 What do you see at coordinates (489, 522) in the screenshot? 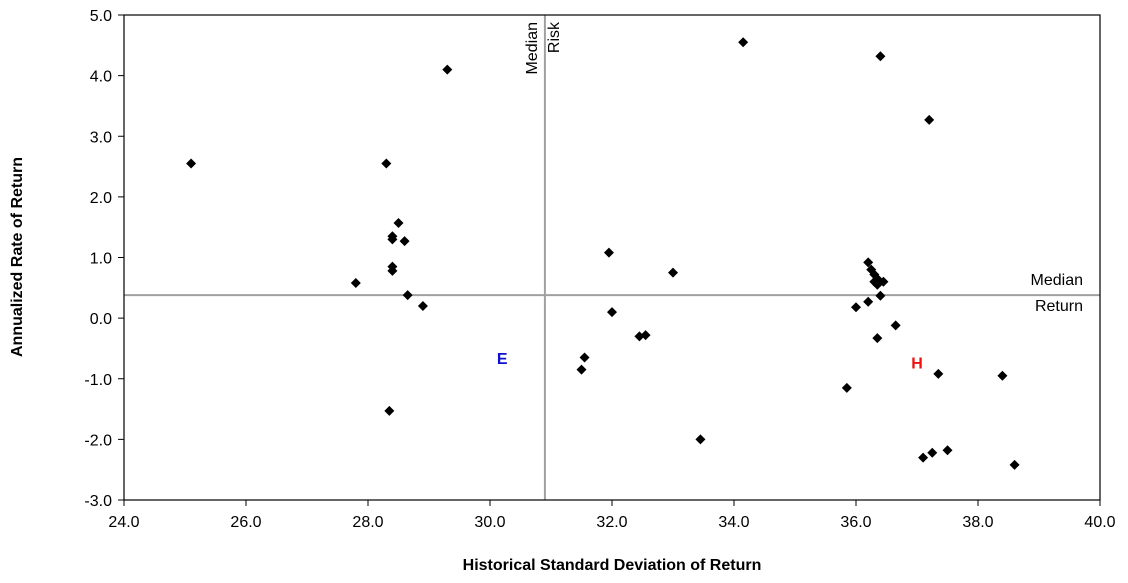
I see `x-tick-label: 30.0` at bounding box center [489, 522].